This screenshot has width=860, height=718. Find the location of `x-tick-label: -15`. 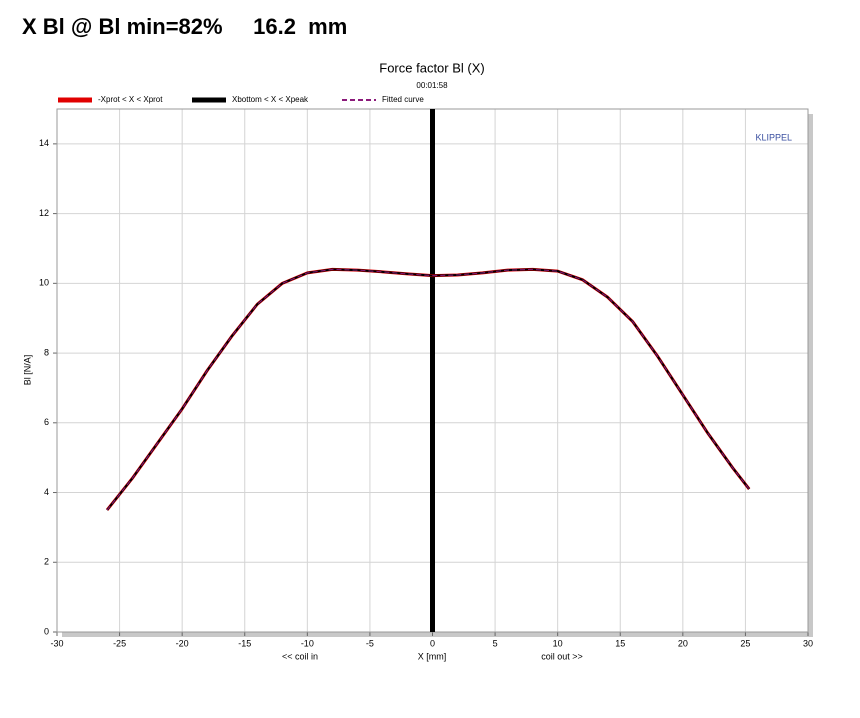

x-tick-label: -15 is located at coordinates (244, 643).